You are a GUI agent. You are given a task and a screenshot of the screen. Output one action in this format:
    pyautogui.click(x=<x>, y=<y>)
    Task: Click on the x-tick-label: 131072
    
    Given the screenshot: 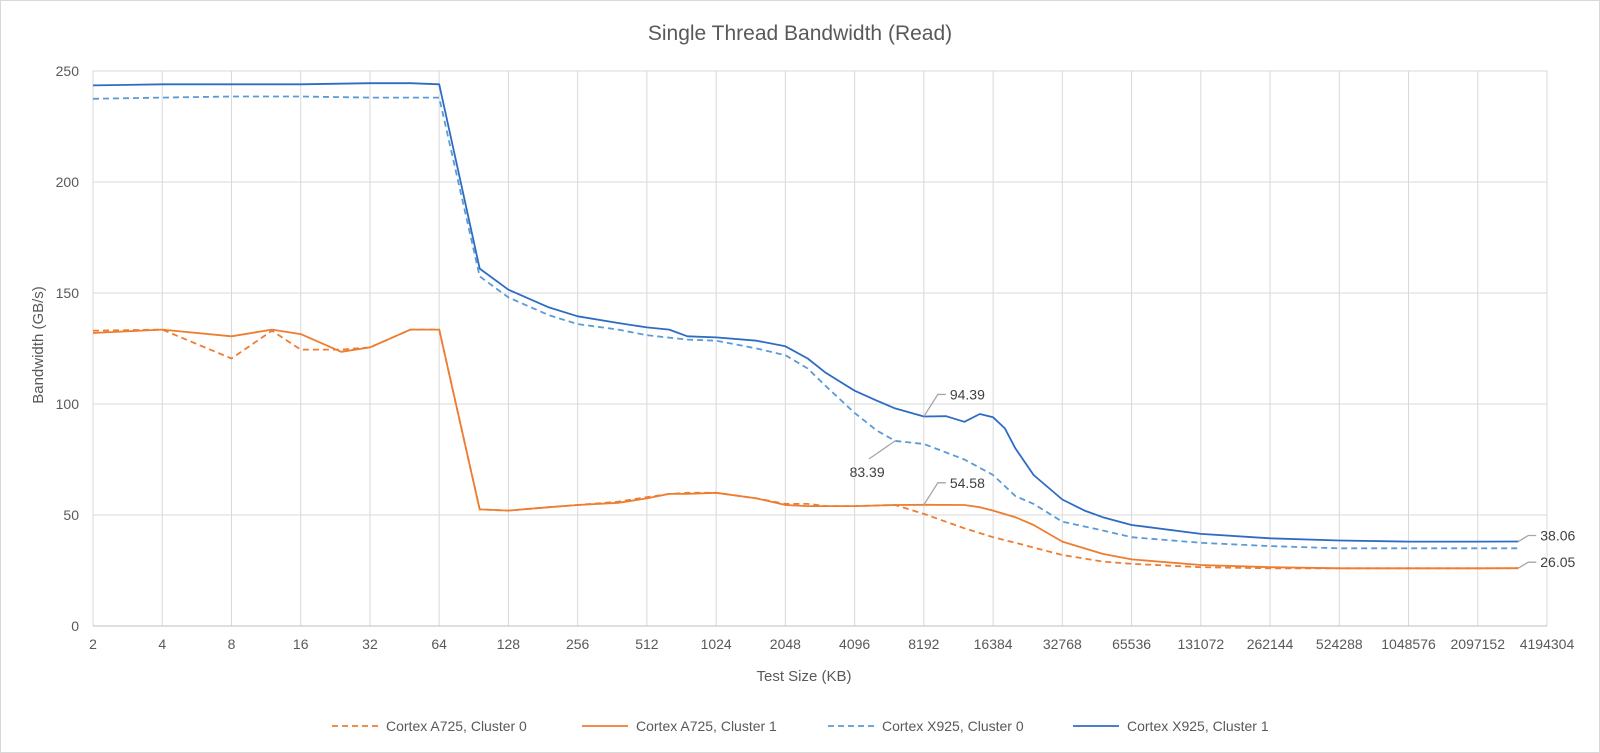 What is the action you would take?
    pyautogui.click(x=1200, y=644)
    